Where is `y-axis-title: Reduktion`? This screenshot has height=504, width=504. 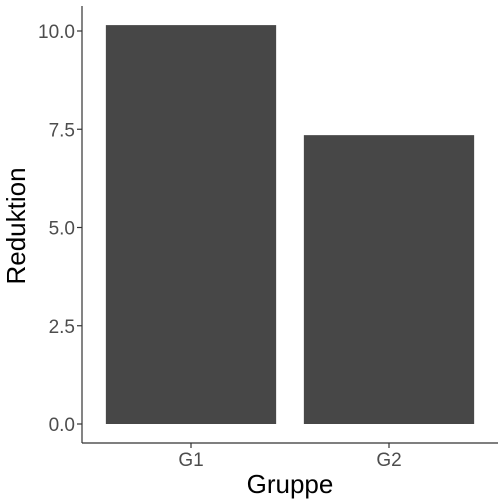
y-axis-title: Reduktion is located at coordinates (16, 225).